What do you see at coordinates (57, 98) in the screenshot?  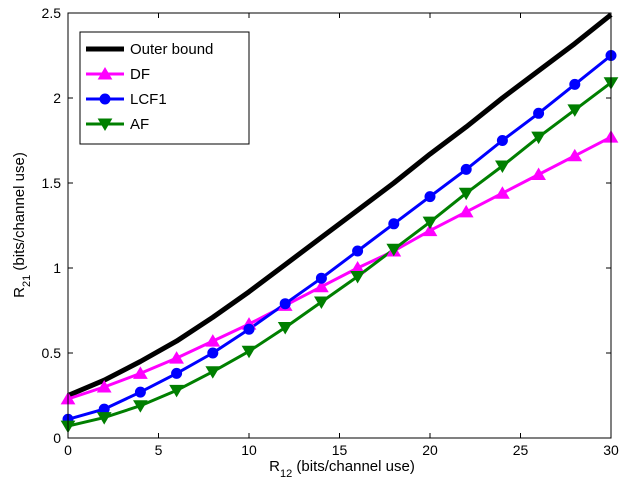 I see `y-tick-label: 2` at bounding box center [57, 98].